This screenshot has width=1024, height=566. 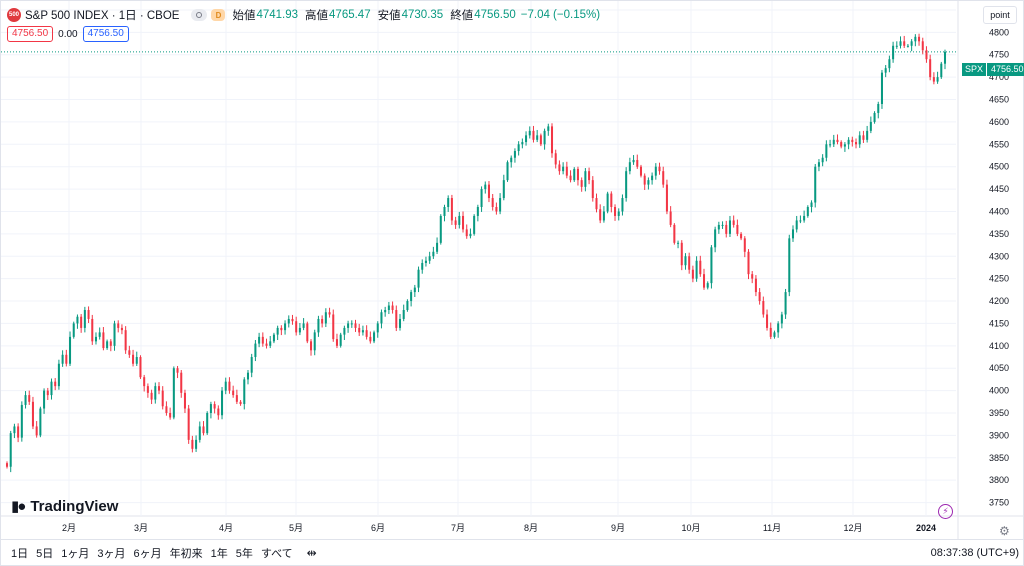 I want to click on clock-timezone-button: 08:37:38 (UTC+9), so click(x=974, y=553).